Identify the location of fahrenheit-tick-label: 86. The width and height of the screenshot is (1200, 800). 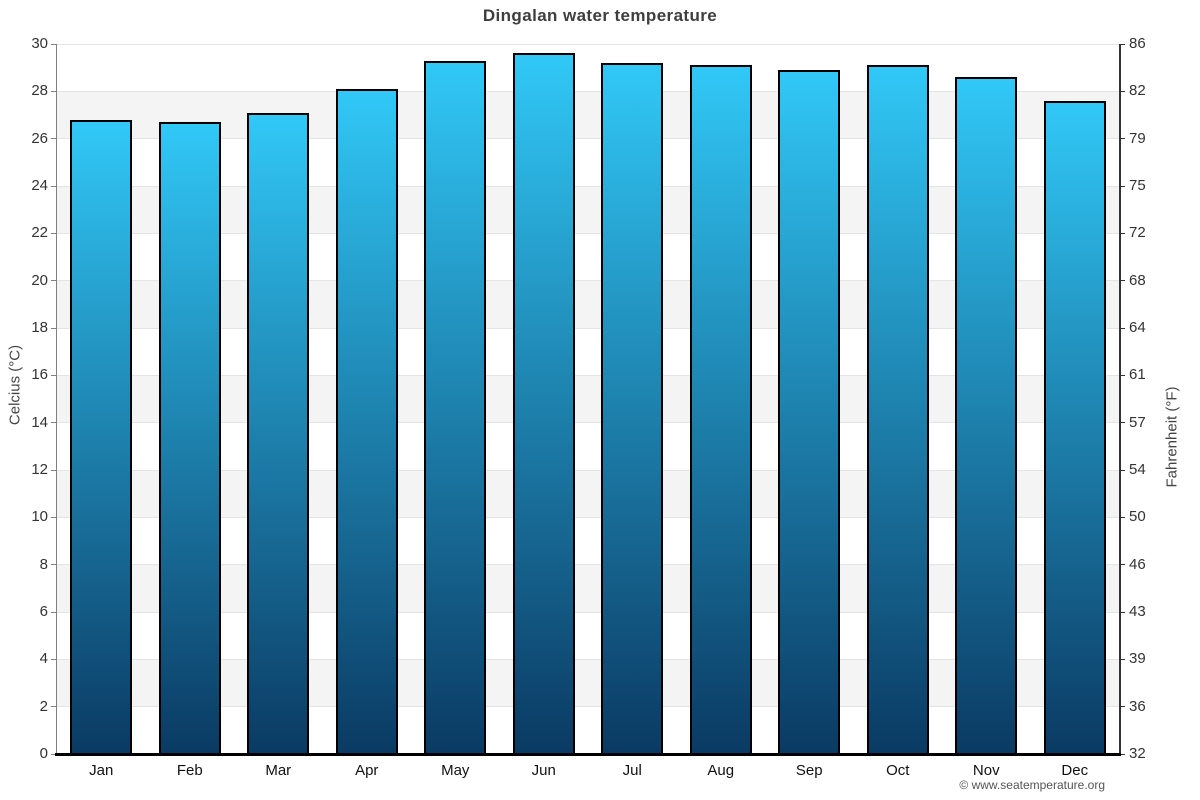
(1137, 43).